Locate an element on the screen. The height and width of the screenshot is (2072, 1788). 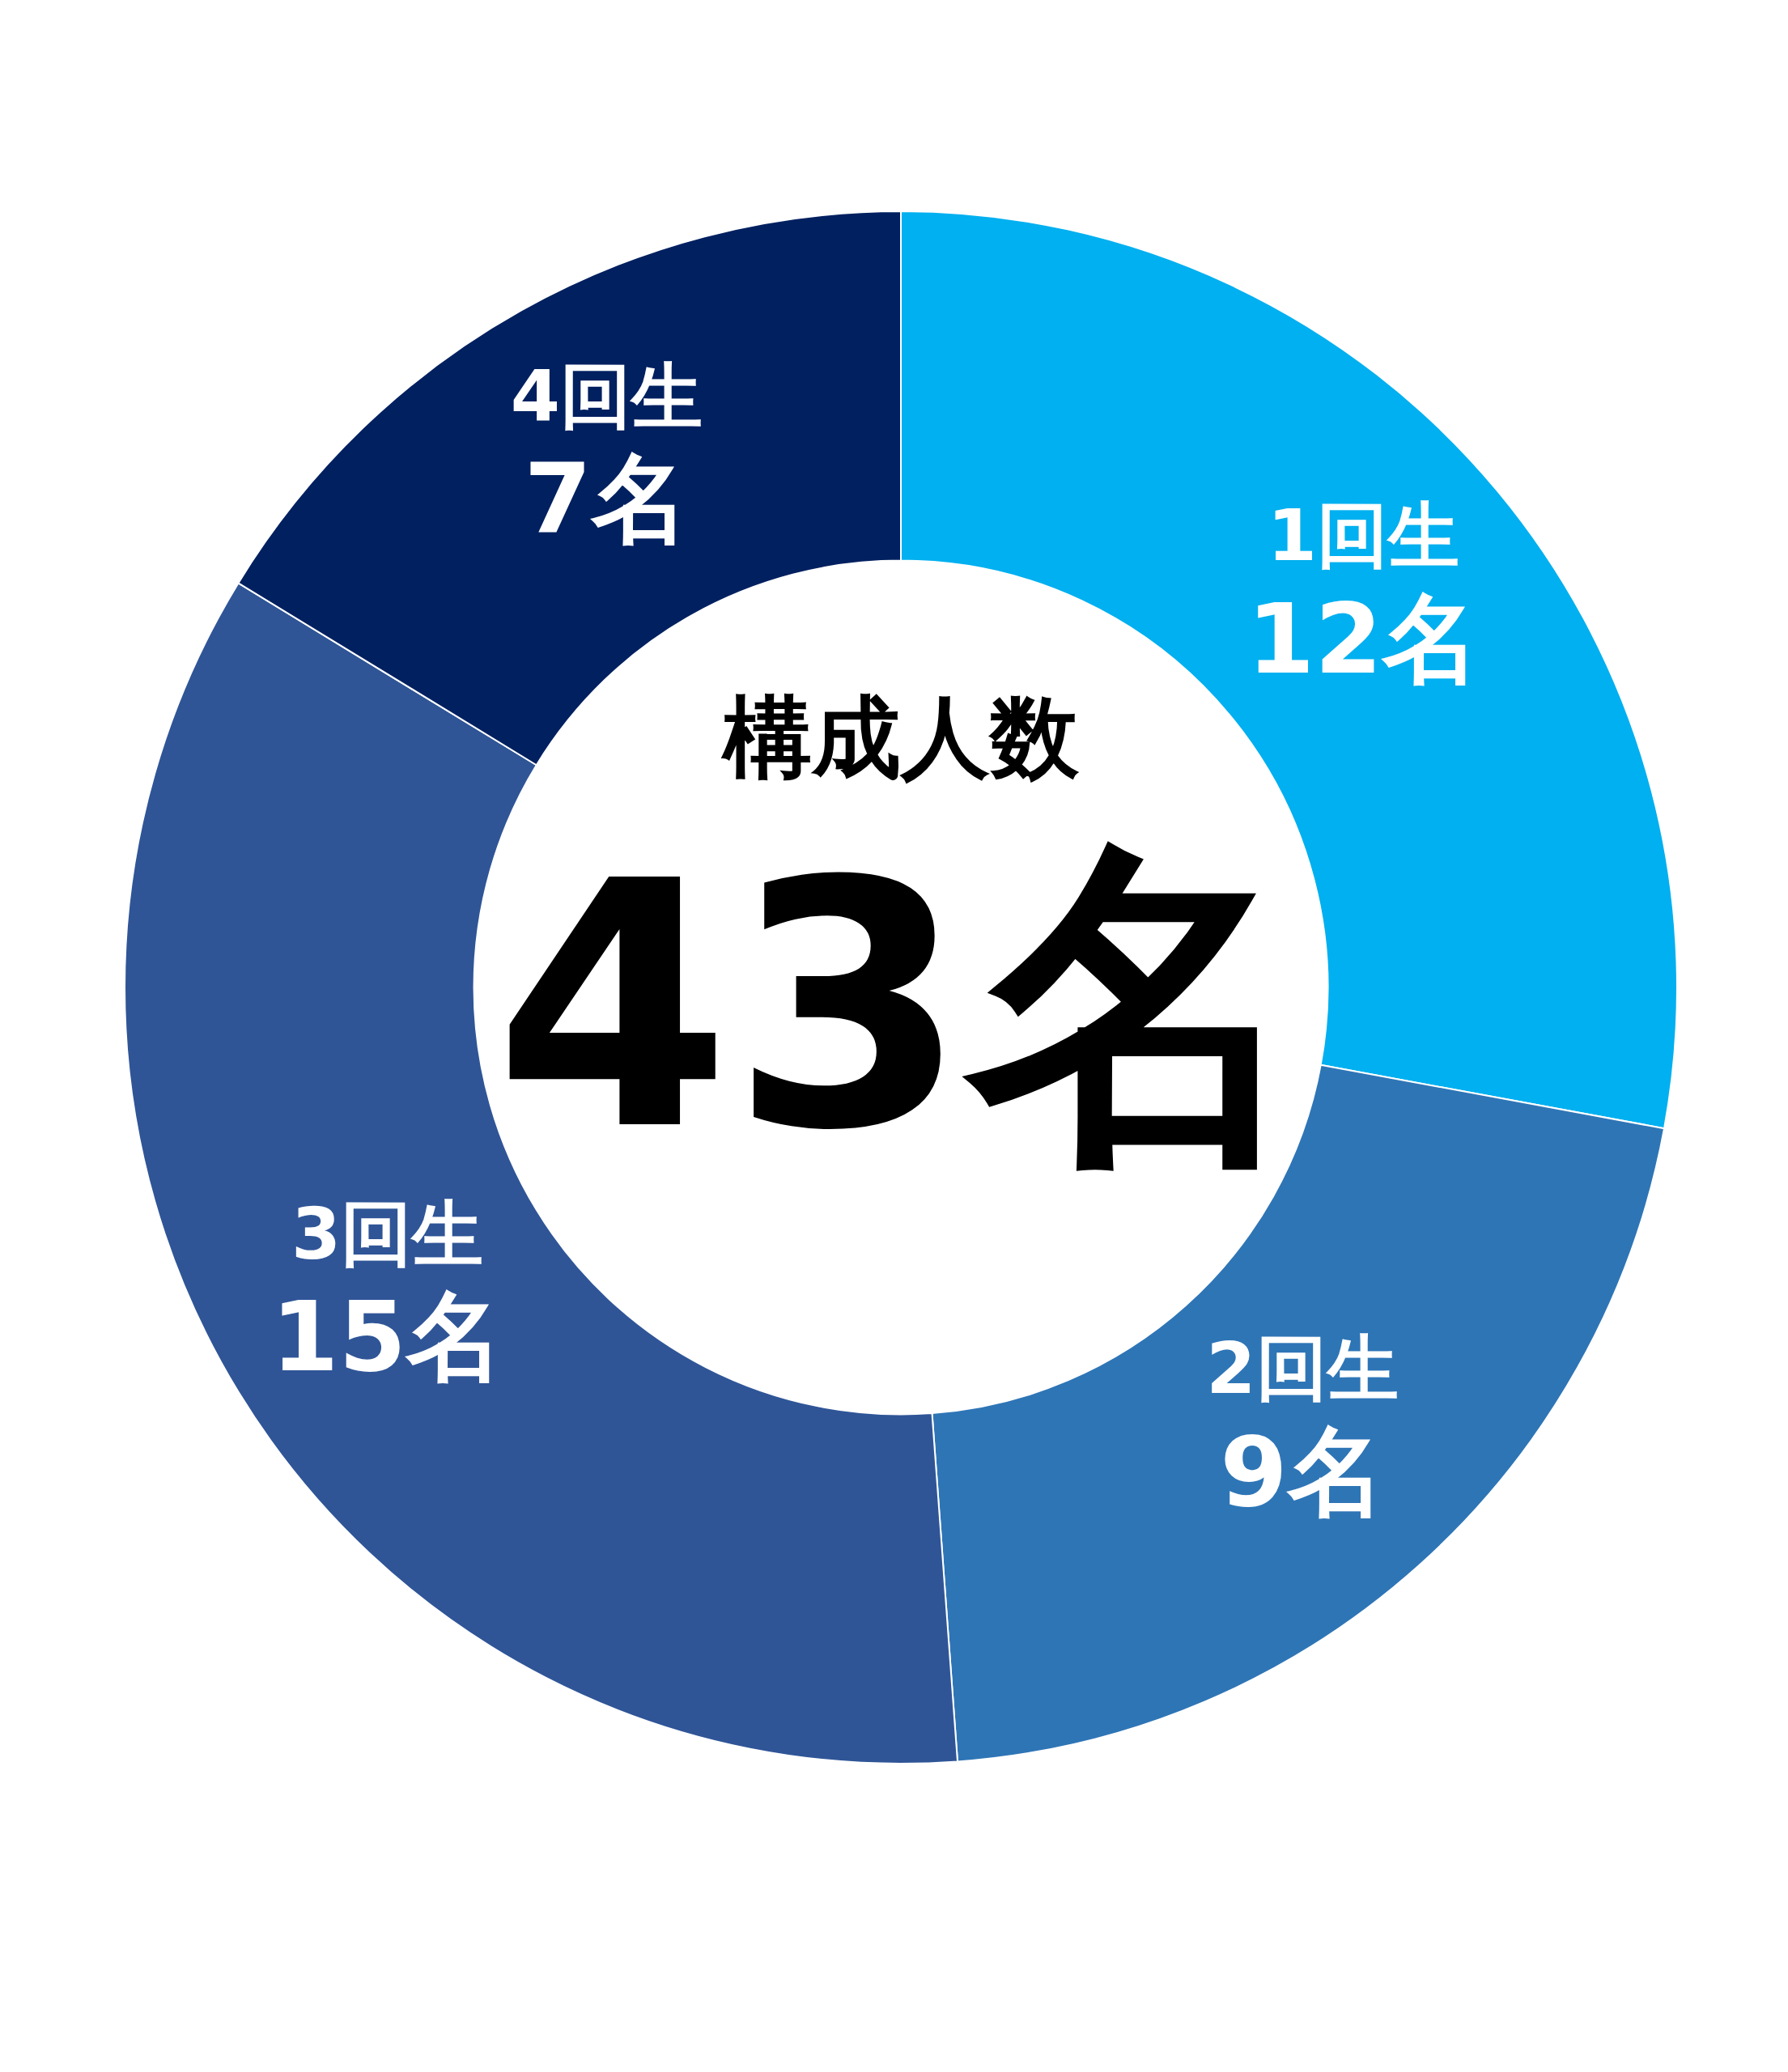
slice-label: 1回生 is located at coordinates (1363, 536).